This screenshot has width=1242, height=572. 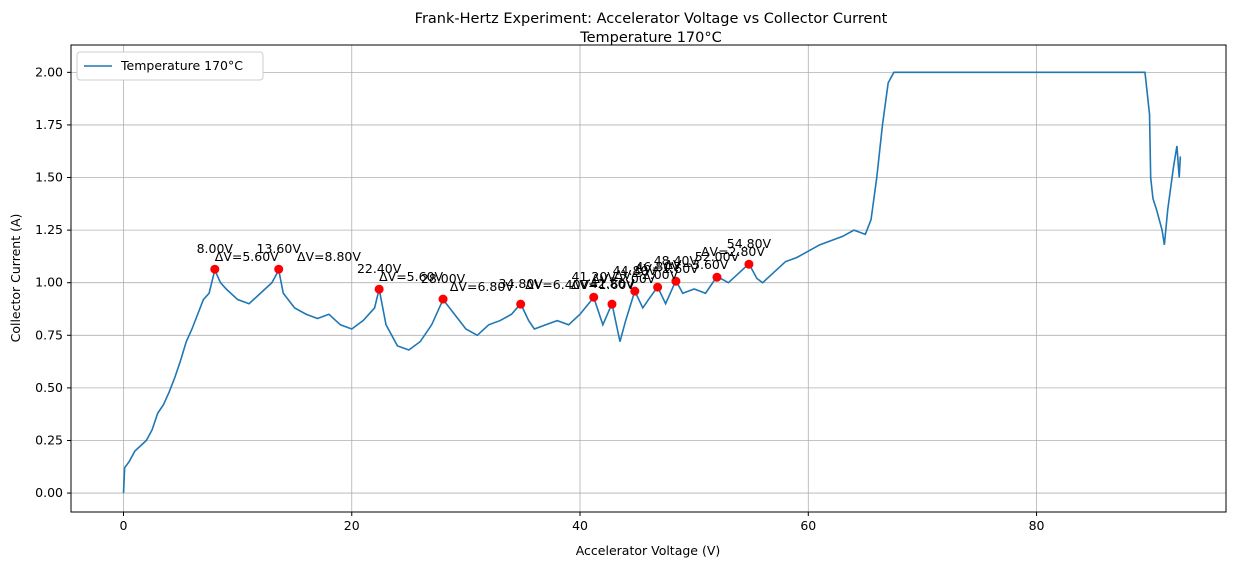 I want to click on delta-label: ΔV=3.60V, so click(x=696, y=264).